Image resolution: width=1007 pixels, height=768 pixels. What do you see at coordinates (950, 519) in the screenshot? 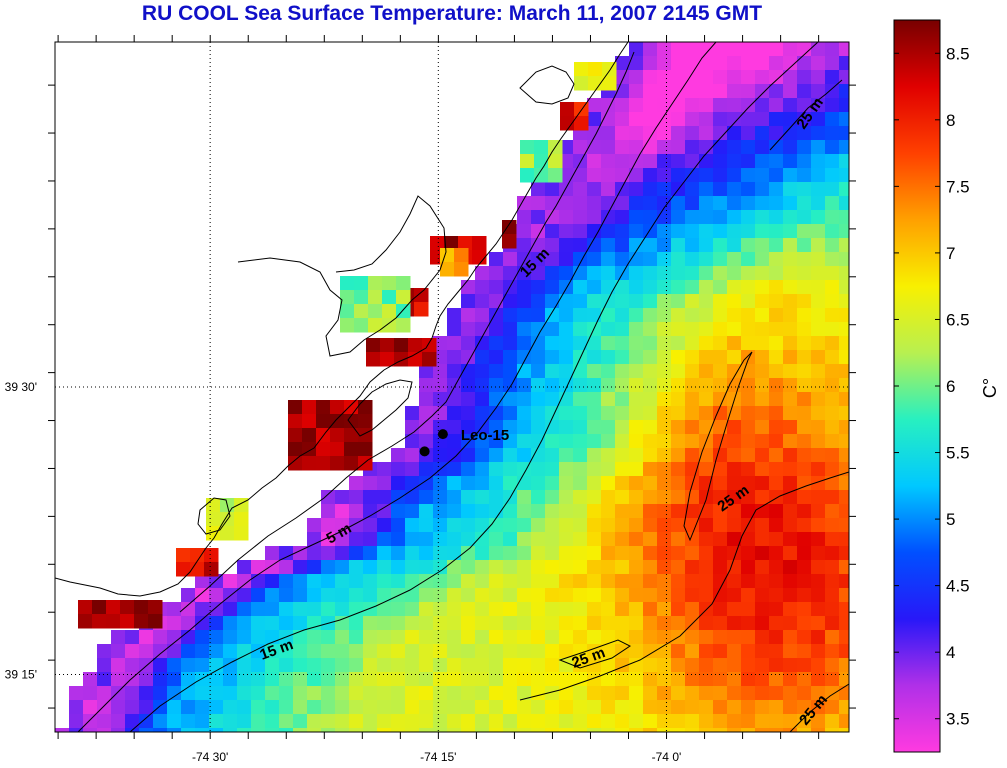
I see `colorbar-tick-label: 5` at bounding box center [950, 519].